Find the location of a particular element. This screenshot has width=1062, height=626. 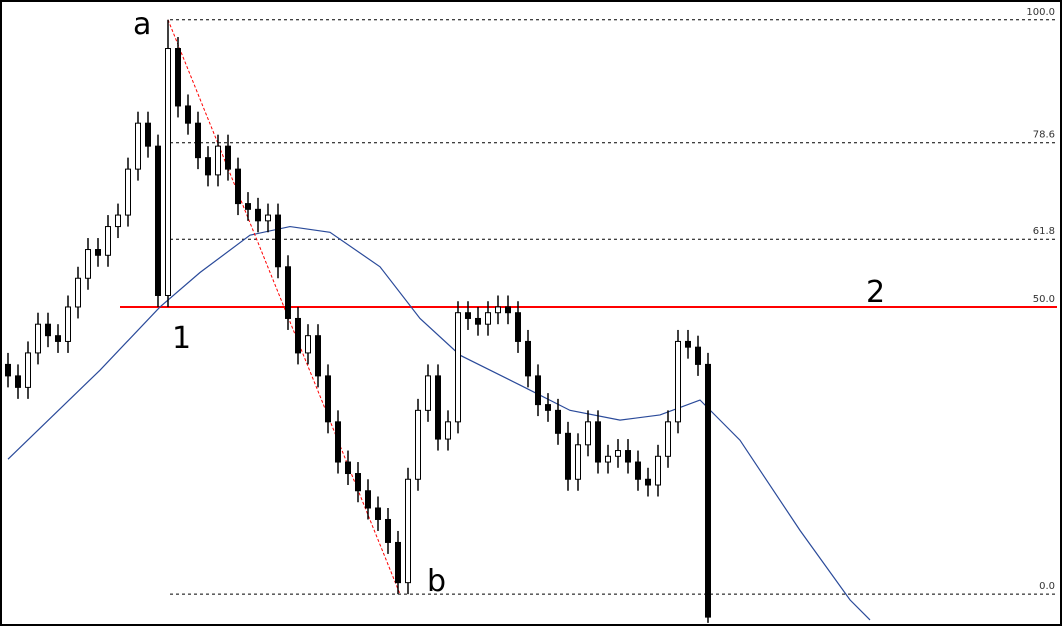

level-label: 78.6 is located at coordinates (1044, 135).